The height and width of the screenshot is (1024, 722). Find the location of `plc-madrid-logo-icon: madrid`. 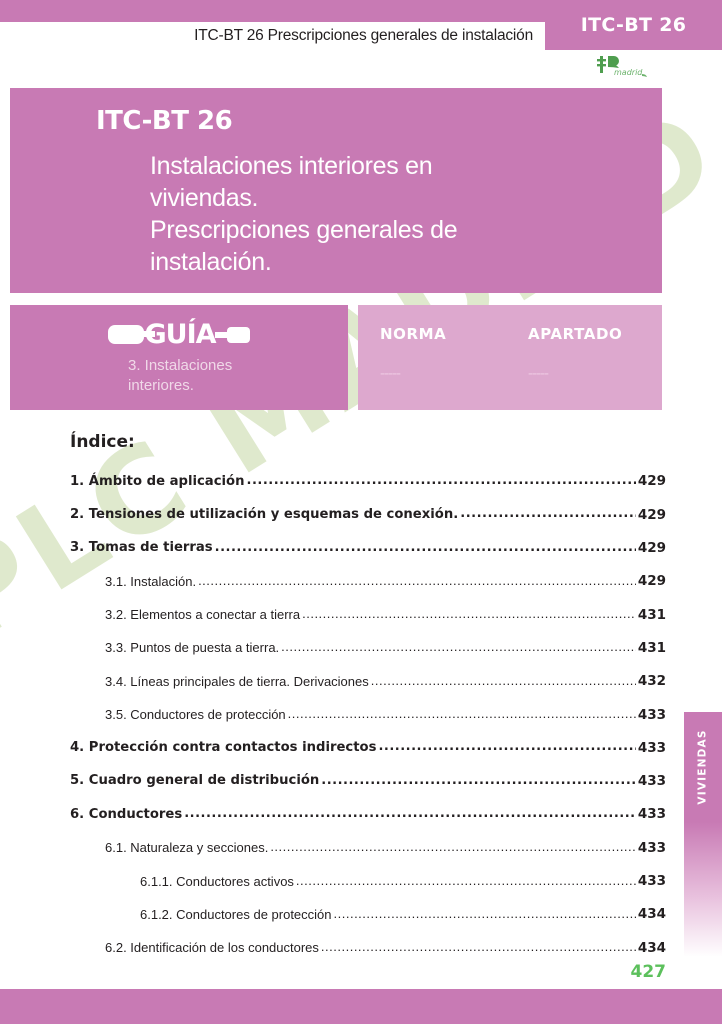

plc-madrid-logo-icon: madrid is located at coordinates (623, 68).